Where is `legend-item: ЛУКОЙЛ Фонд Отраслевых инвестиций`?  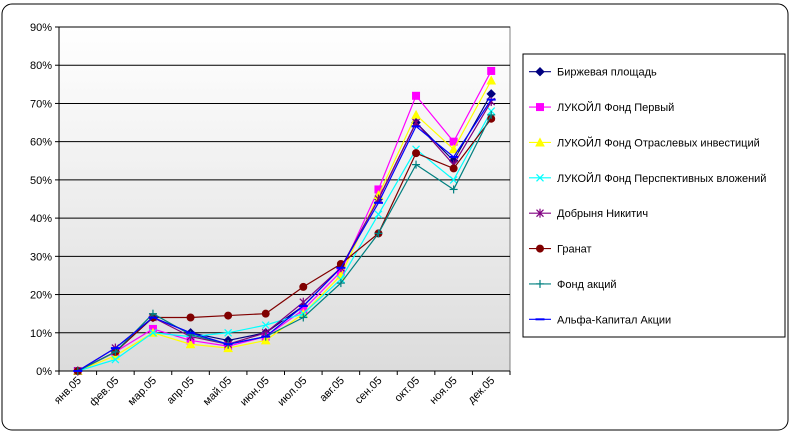
legend-item: ЛУКОЙЛ Фонд Отраслевых инвестиций is located at coordinates (644, 142).